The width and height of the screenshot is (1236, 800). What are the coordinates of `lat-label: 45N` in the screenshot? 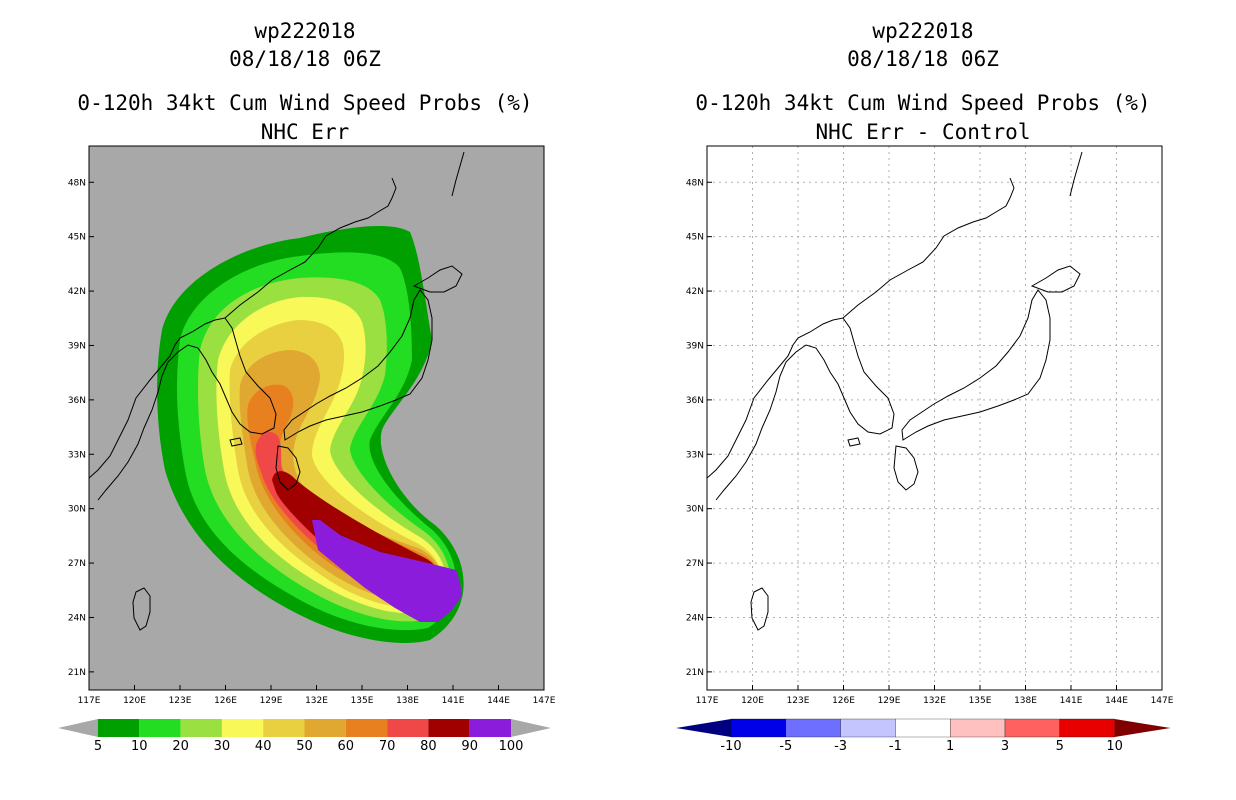 It's located at (77, 238).